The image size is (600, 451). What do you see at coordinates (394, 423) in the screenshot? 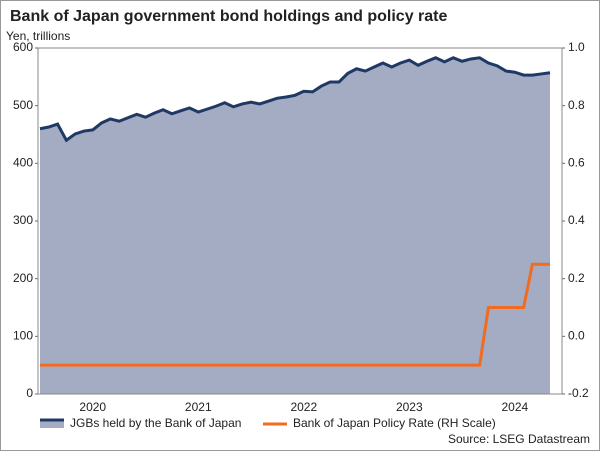
I see `legend-label: Bank of Japan Policy Rate (RH Scale)` at bounding box center [394, 423].